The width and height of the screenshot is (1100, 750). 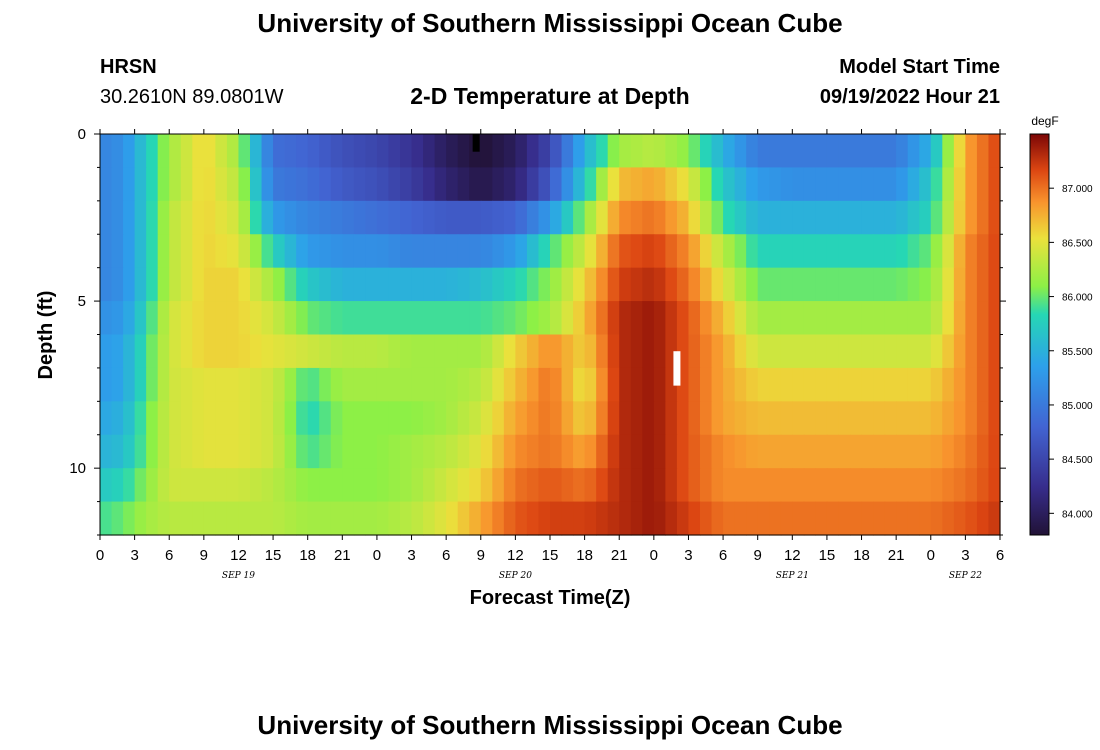 I want to click on colorbar-unit: degF, so click(x=1044, y=121).